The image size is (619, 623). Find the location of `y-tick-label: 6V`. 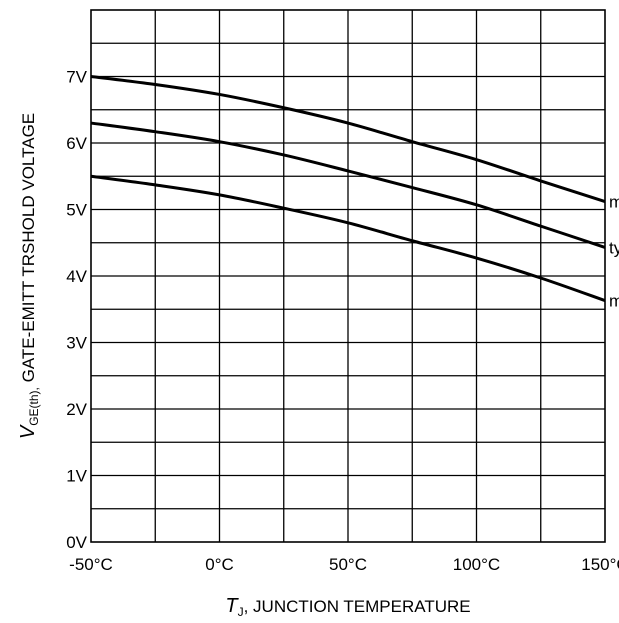

y-tick-label: 6V is located at coordinates (76, 143).